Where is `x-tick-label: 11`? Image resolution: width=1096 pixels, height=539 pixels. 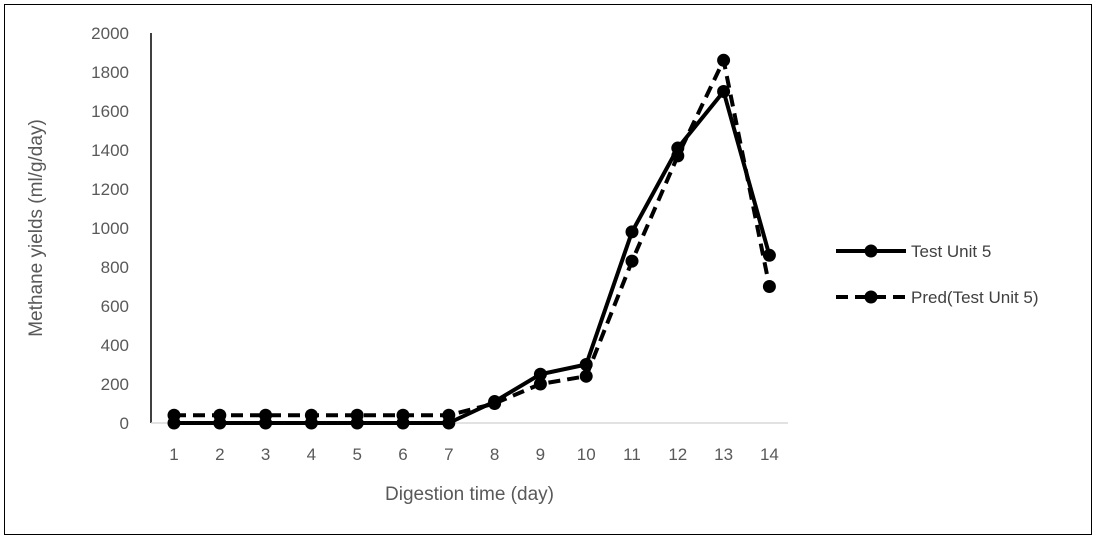 x-tick-label: 11 is located at coordinates (632, 454).